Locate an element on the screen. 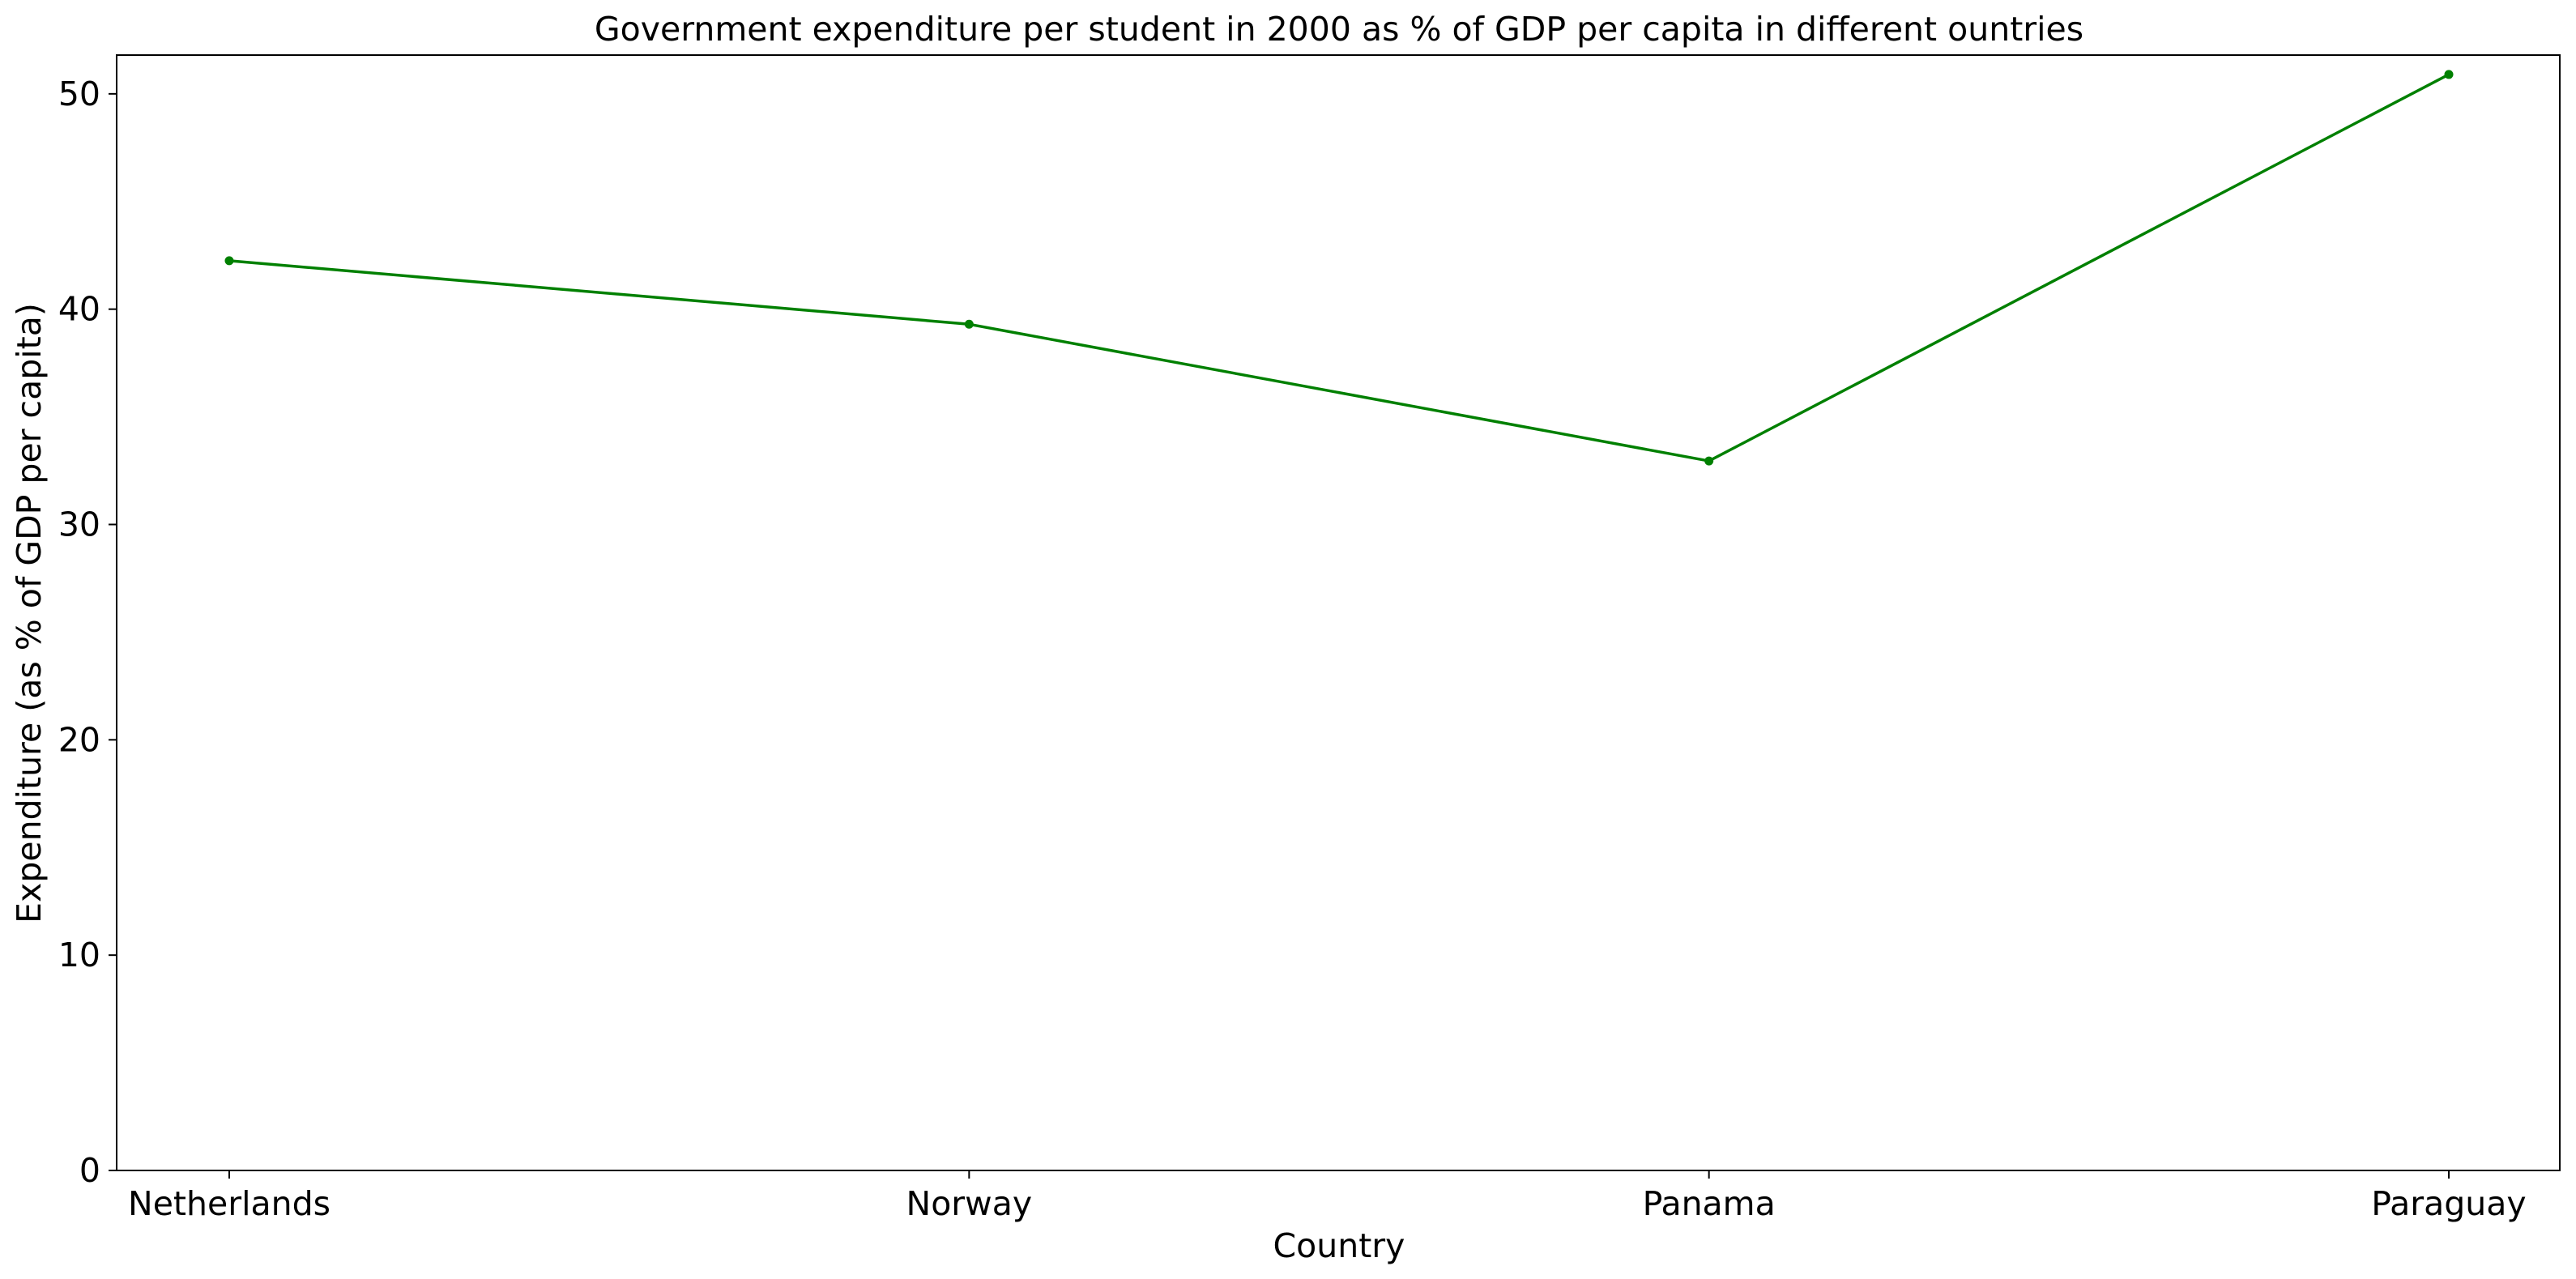  y-tick-label: 0 is located at coordinates (89, 1170).